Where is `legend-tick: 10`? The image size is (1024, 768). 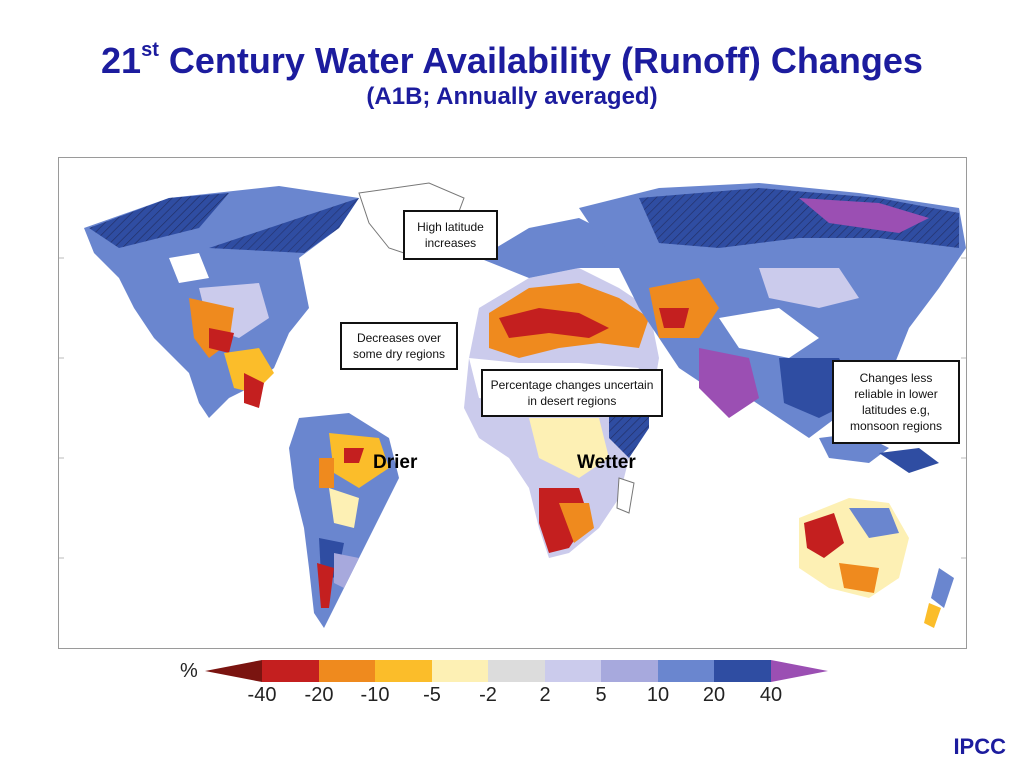 legend-tick: 10 is located at coordinates (658, 695).